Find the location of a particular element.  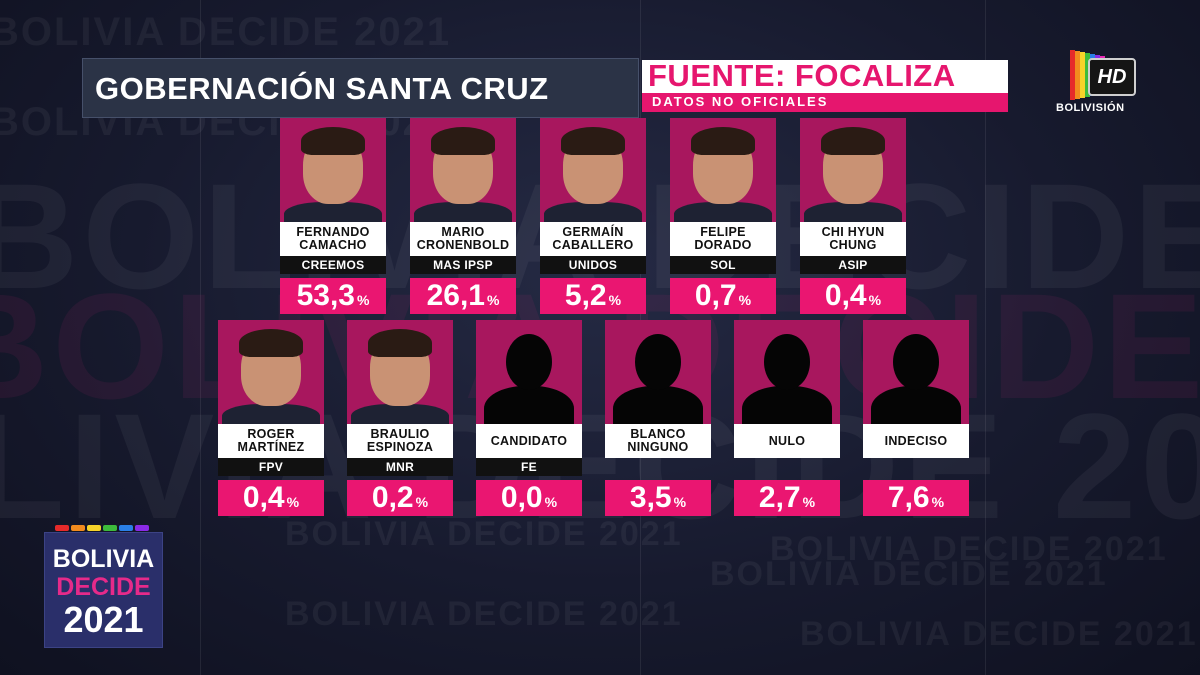

percentage-value: 26,1 is located at coordinates (455, 295).